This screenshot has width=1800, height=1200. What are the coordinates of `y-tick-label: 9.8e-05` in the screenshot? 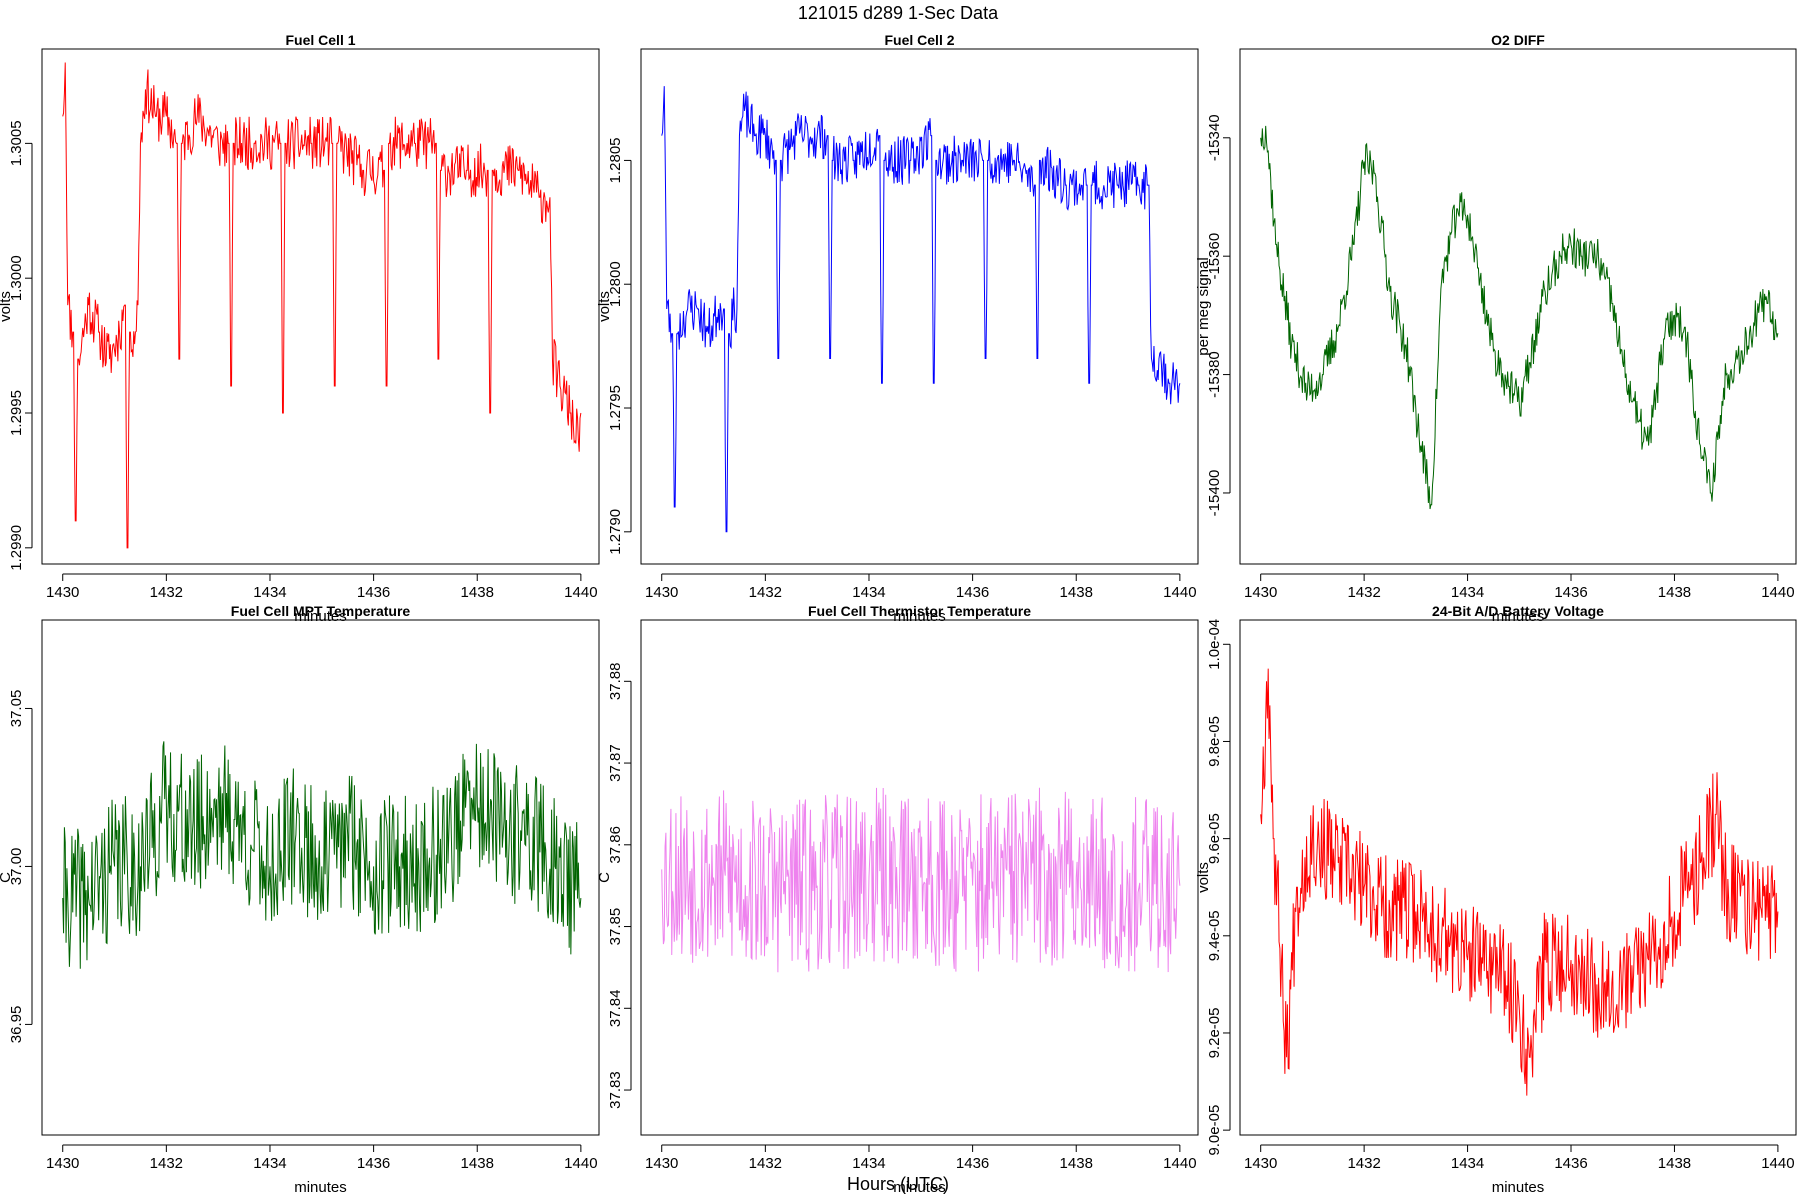 It's located at (1214, 741).